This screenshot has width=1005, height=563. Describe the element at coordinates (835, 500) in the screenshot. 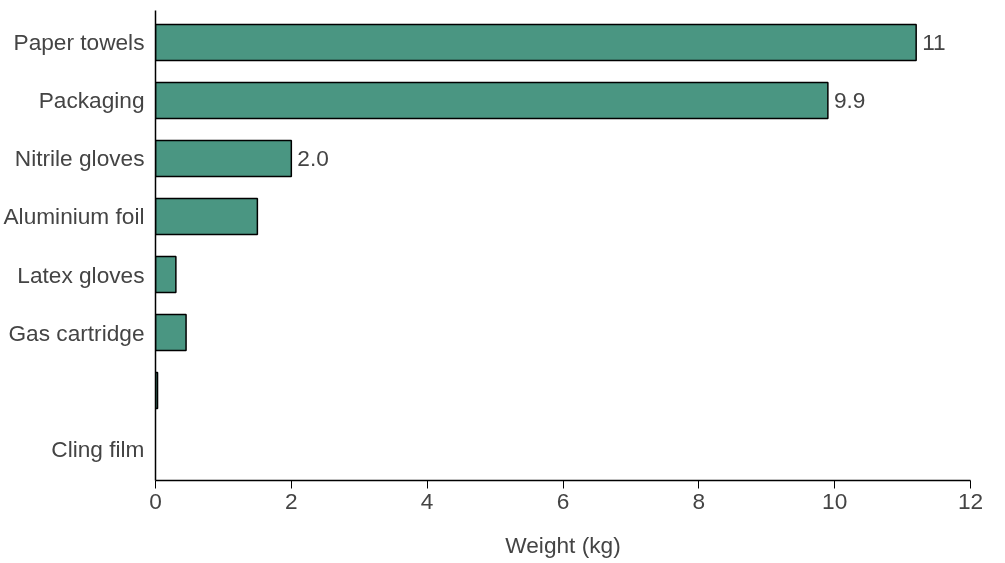

I see `x-tick-label: 10` at that location.